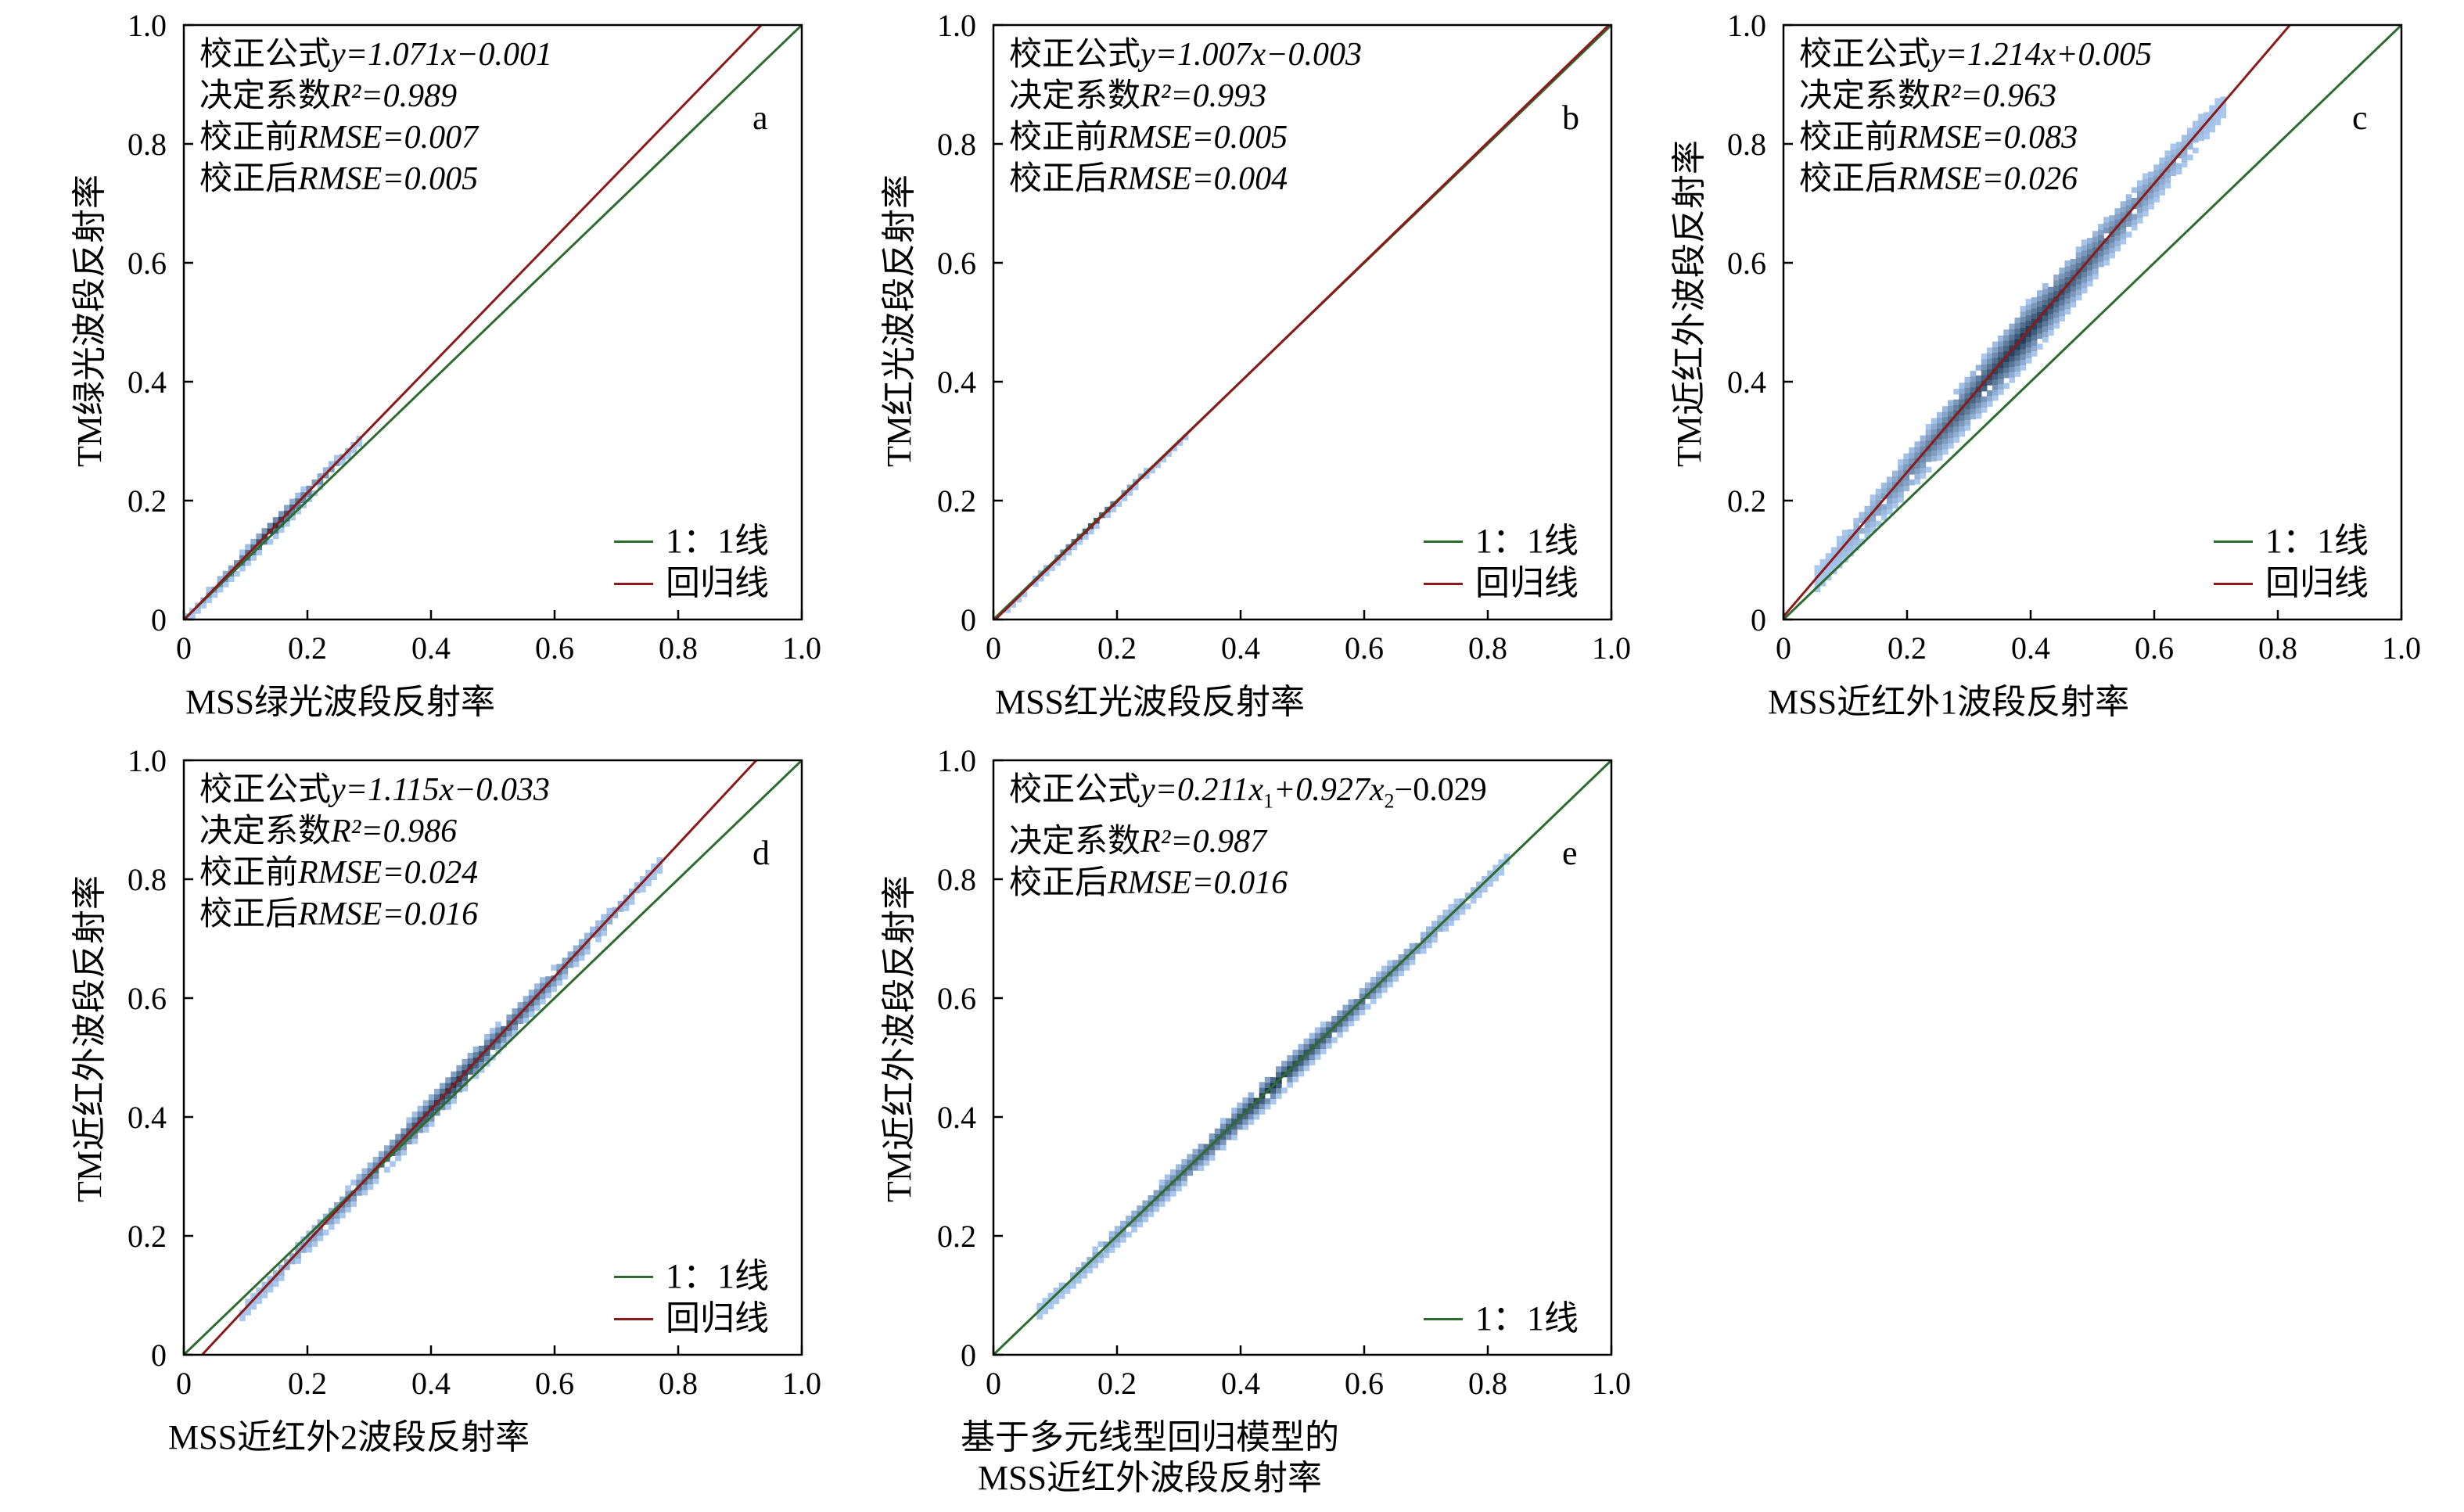 The height and width of the screenshot is (1512, 2464). What do you see at coordinates (1150, 702) in the screenshot?
I see `x-axis-label-b: MSS红光波段反射率` at bounding box center [1150, 702].